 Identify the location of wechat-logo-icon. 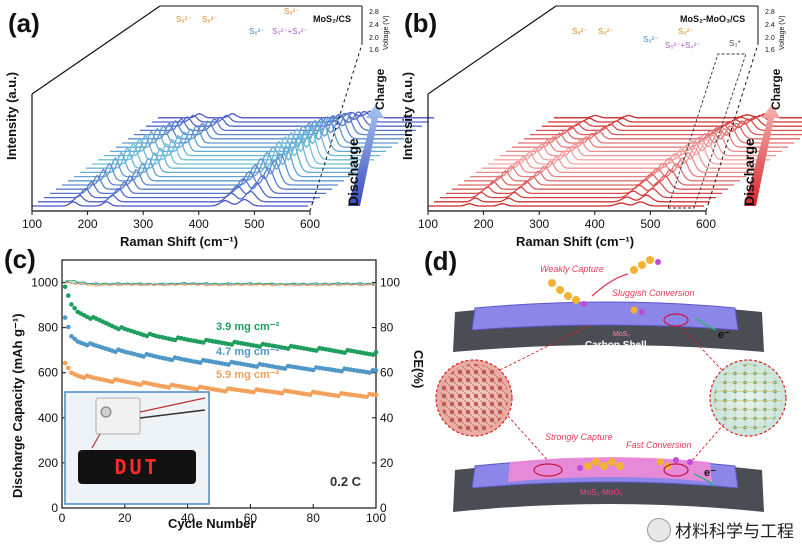
(659, 529).